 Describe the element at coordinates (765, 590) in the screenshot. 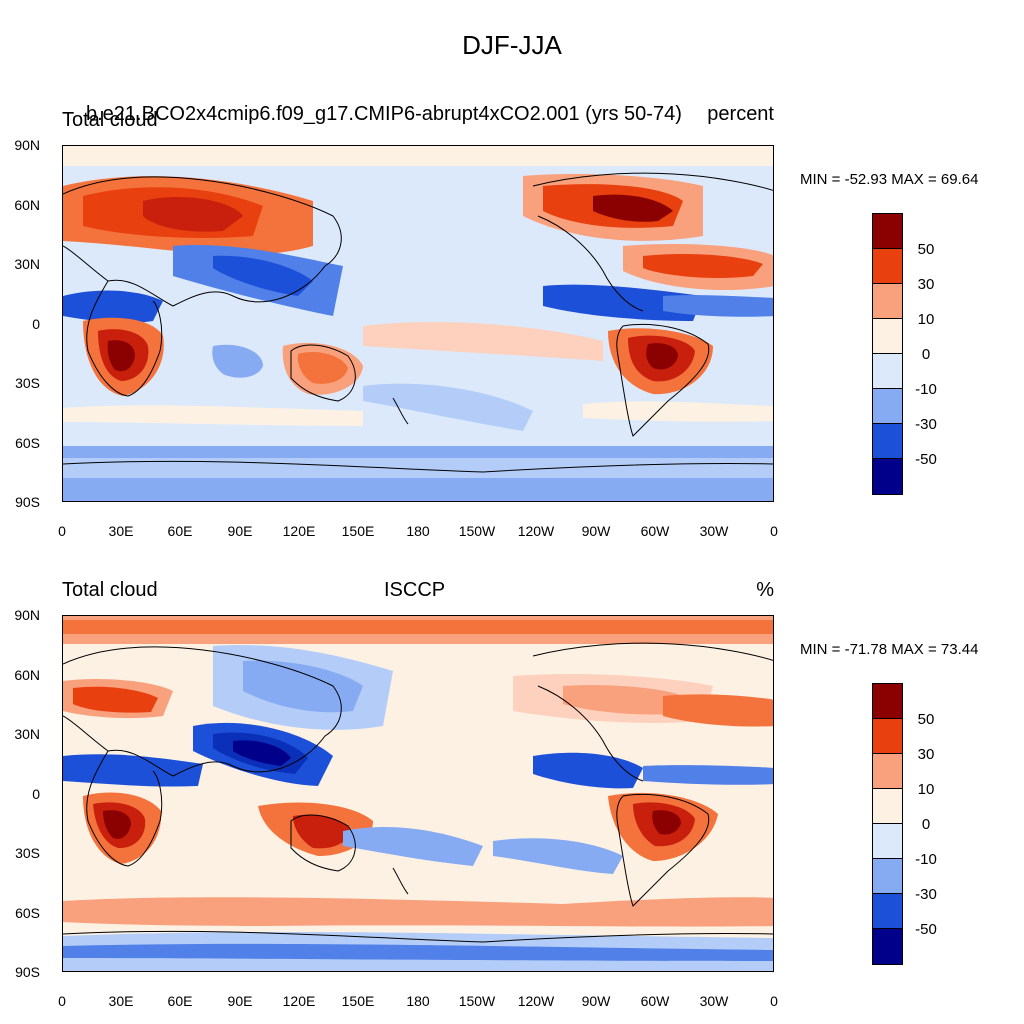

I see `panel-right-title: %` at that location.